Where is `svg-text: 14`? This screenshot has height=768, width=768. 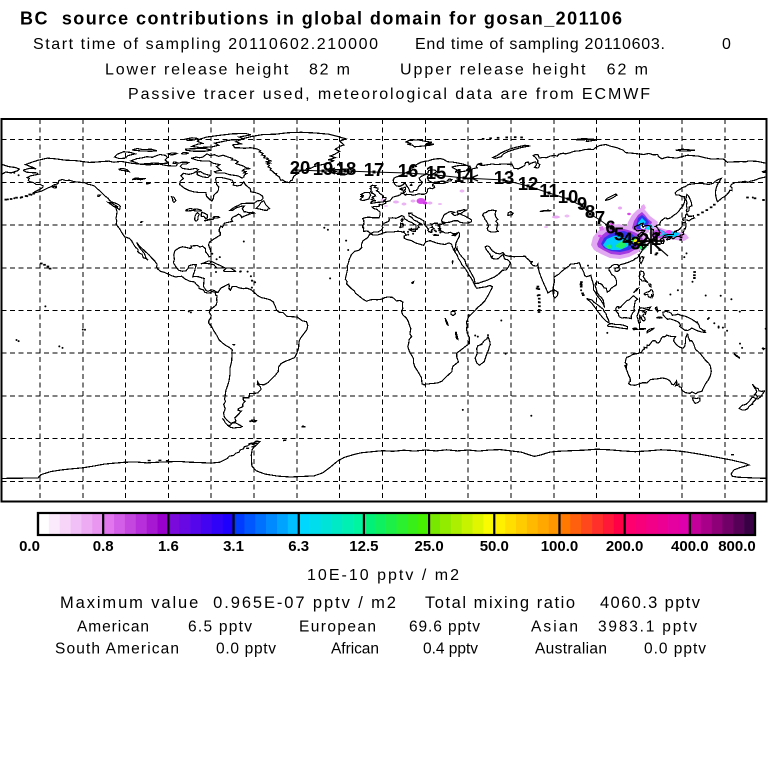 svg-text: 14 is located at coordinates (464, 175).